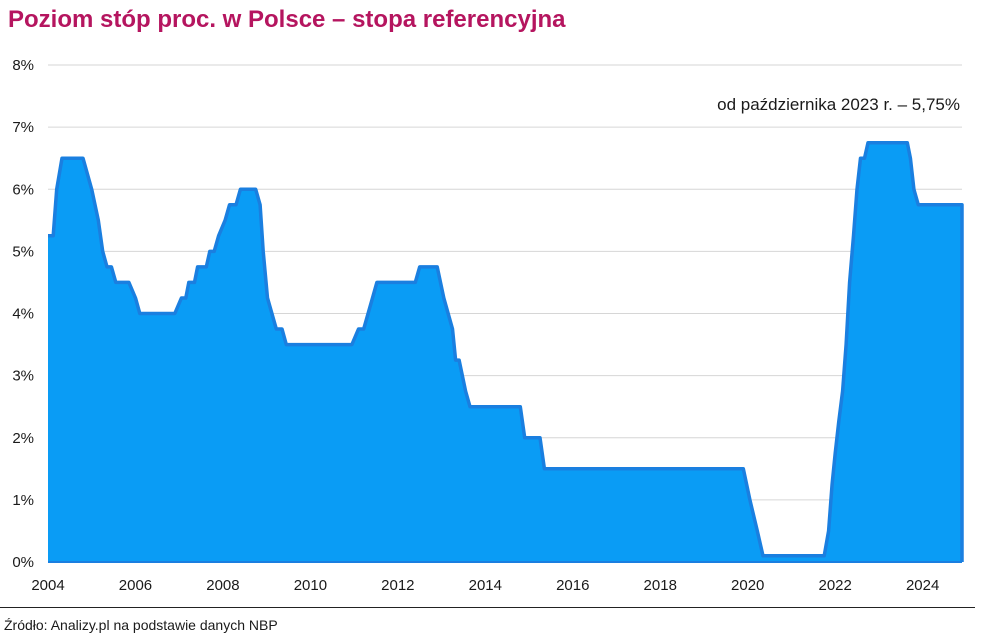  What do you see at coordinates (487, 607) in the screenshot?
I see `footer-divider` at bounding box center [487, 607].